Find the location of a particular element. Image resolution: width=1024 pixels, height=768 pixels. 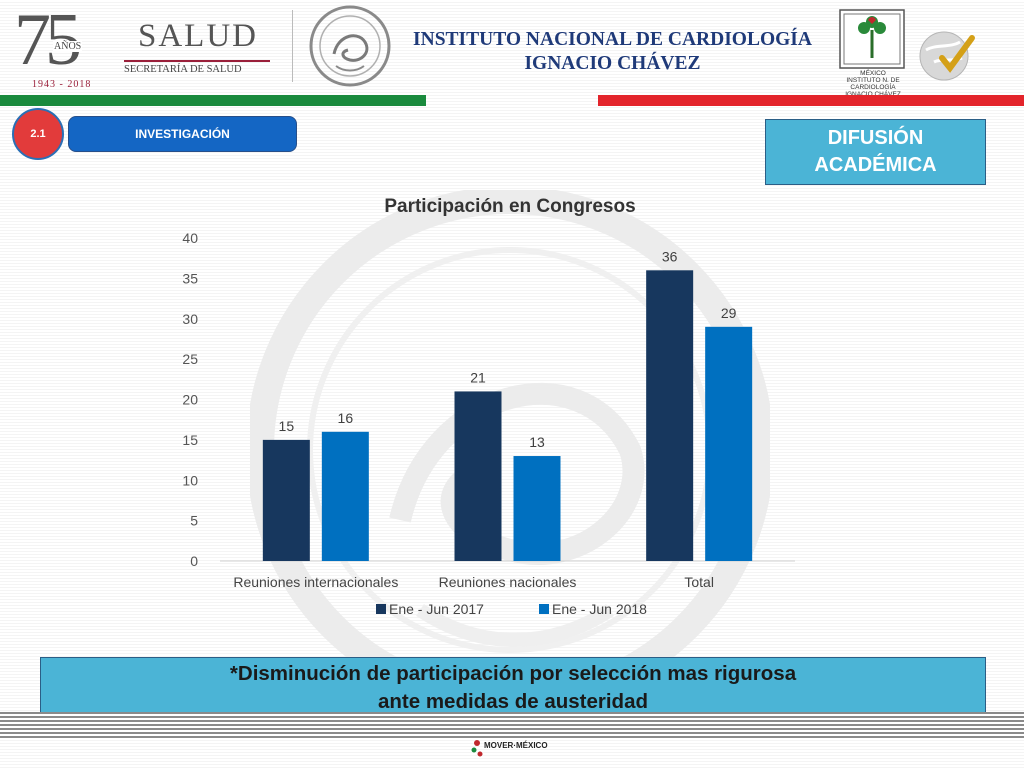

legend-label: Ene - Jun 2018 is located at coordinates (599, 609).